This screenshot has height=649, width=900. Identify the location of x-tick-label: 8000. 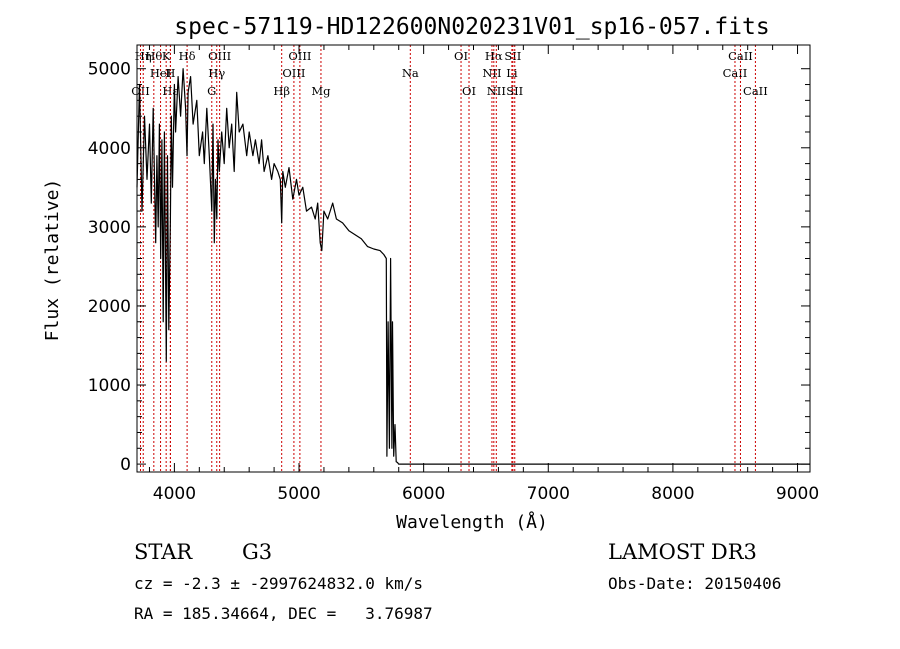
(672, 494).